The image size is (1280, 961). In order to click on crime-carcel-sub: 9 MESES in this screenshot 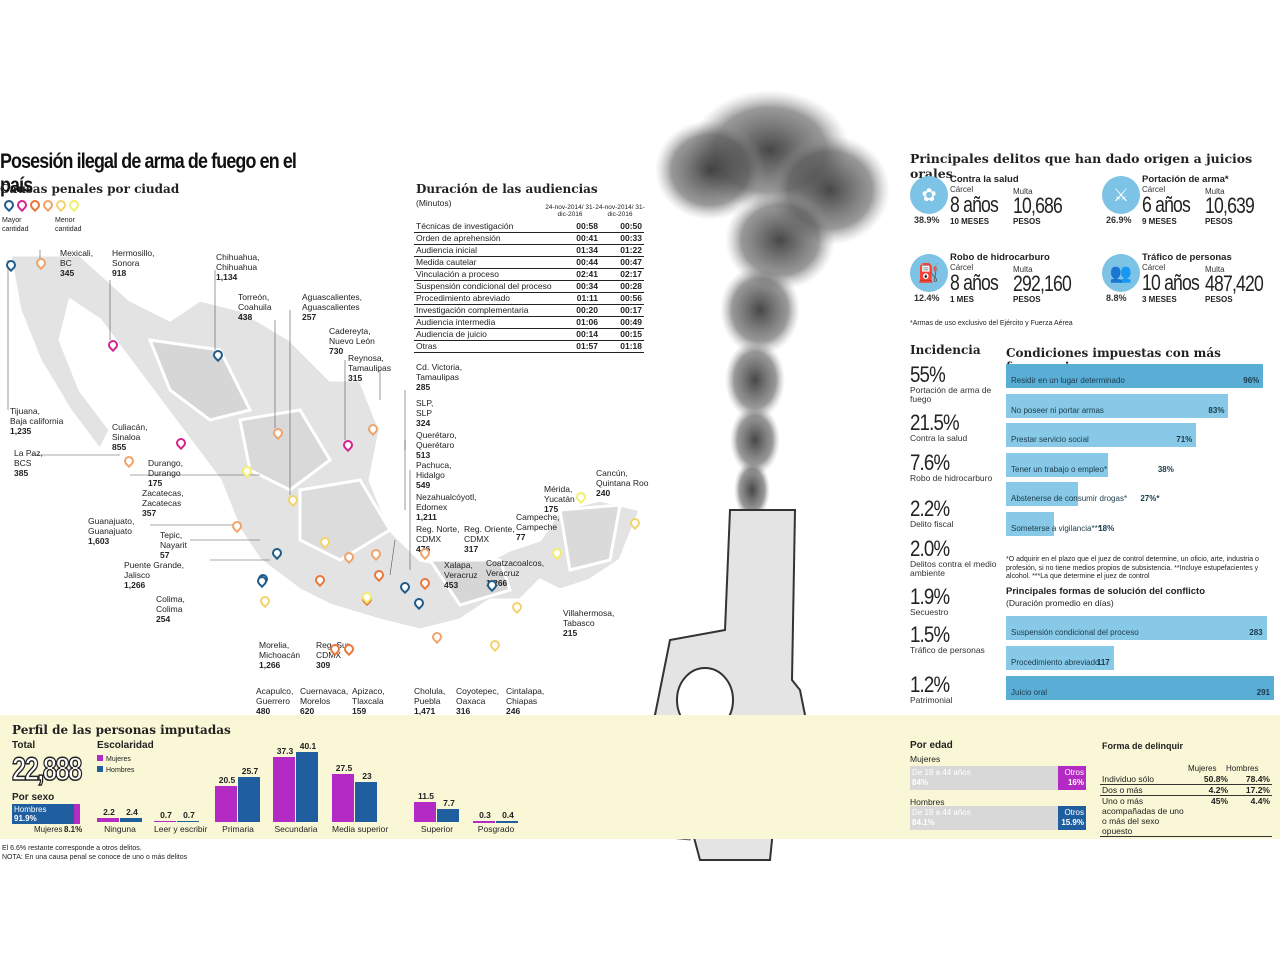, I will do `click(1159, 221)`.